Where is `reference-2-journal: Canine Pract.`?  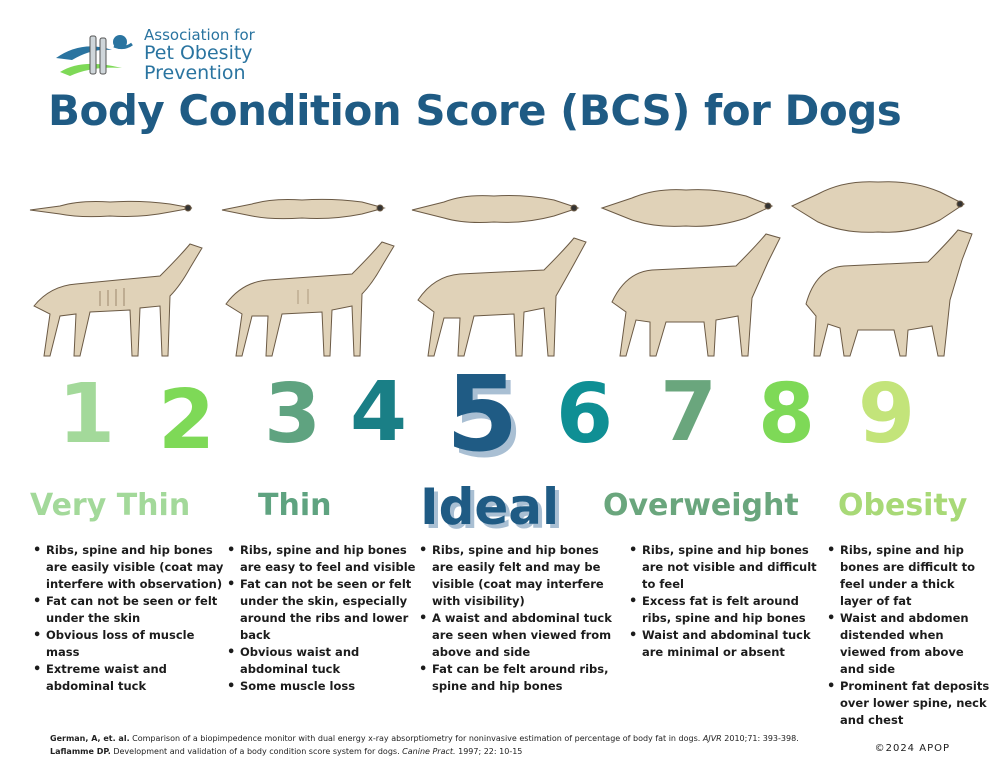
reference-2-journal: Canine Pract. is located at coordinates (429, 751).